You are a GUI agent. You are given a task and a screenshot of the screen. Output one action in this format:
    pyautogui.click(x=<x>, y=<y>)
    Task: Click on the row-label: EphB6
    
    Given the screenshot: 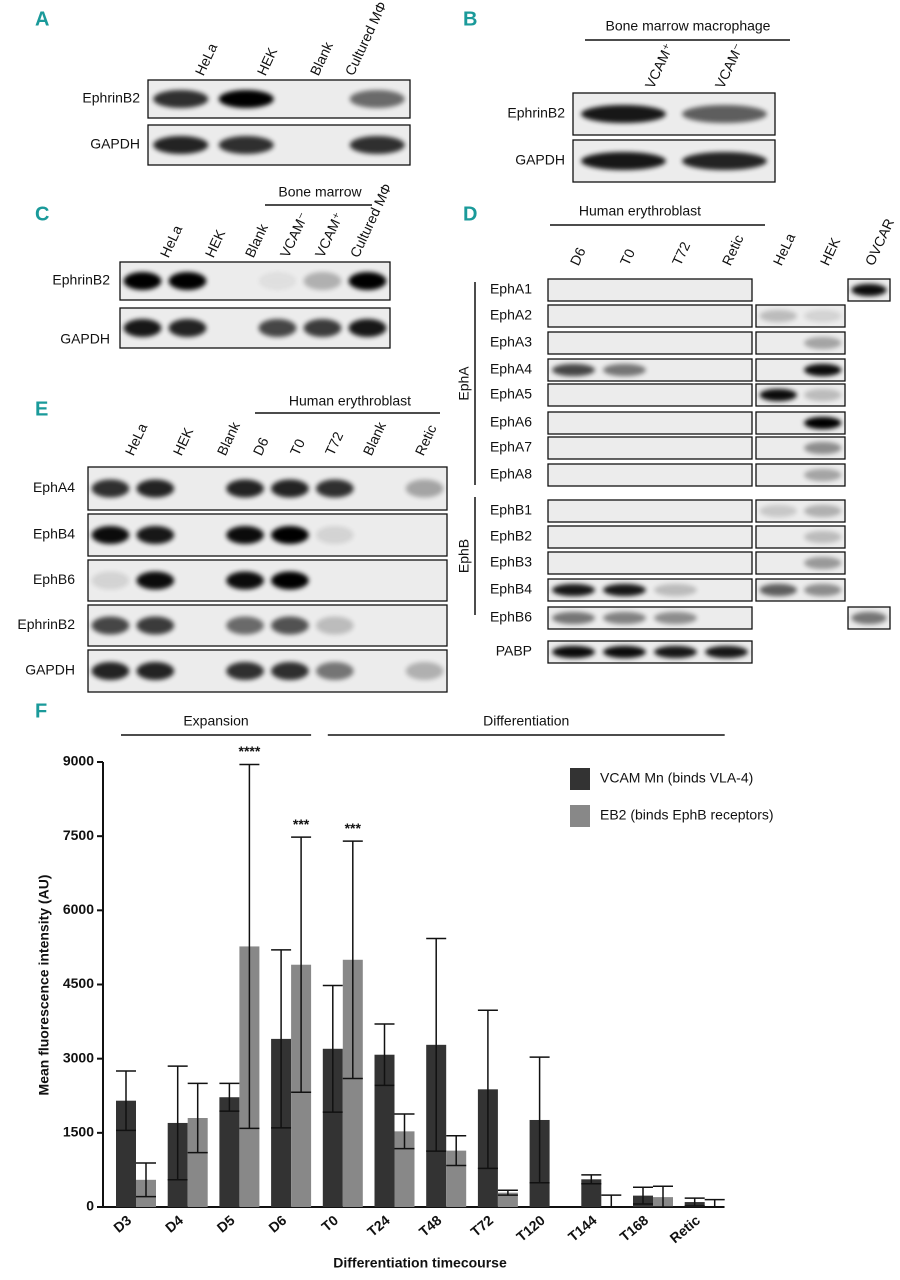 What is the action you would take?
    pyautogui.click(x=54, y=579)
    